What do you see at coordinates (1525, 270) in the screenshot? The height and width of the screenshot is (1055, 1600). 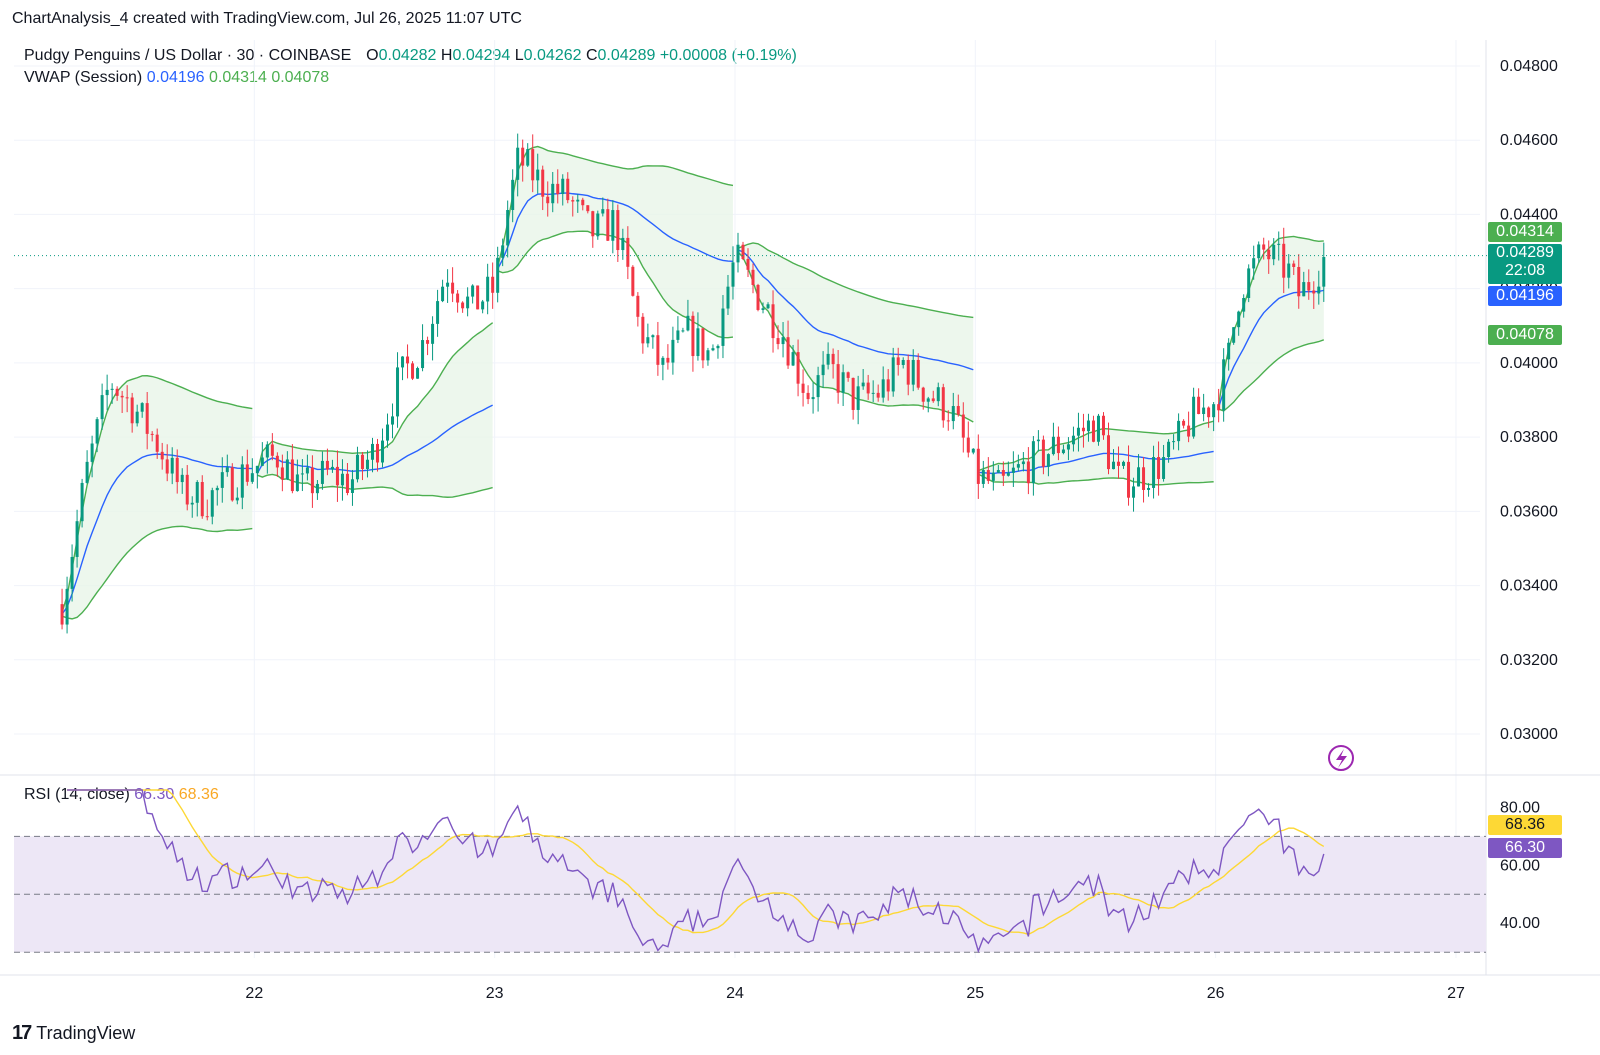 I see `bar-countdown: 22:08` at bounding box center [1525, 270].